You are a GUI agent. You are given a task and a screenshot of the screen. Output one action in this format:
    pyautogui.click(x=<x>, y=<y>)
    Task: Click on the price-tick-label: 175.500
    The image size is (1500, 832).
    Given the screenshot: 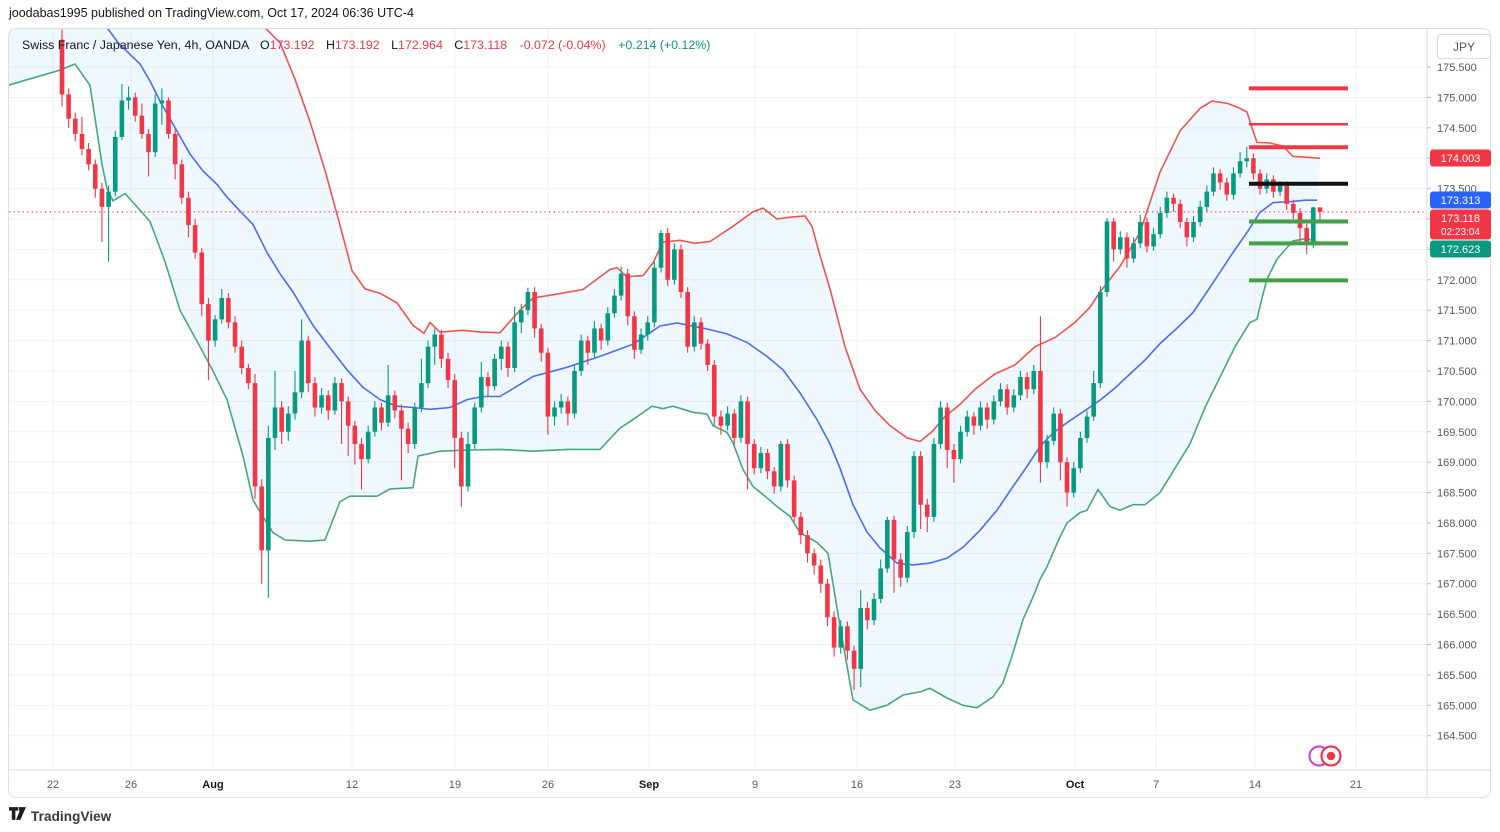 What is the action you would take?
    pyautogui.click(x=1457, y=68)
    